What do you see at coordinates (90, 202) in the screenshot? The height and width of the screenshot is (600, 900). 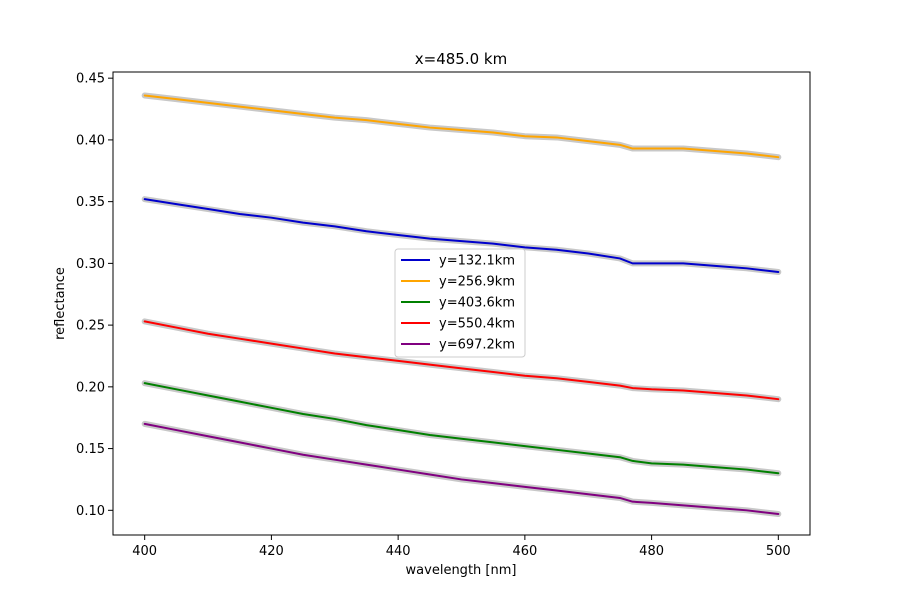 I see `y-tick-label: 0.35` at bounding box center [90, 202].